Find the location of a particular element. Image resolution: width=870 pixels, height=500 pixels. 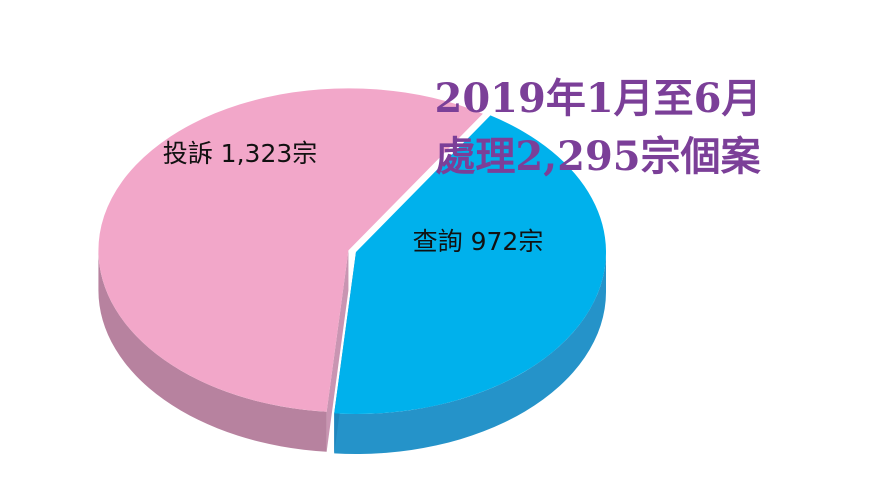

slice-label-complaints: 投訴 1,323宗 is located at coordinates (240, 153).